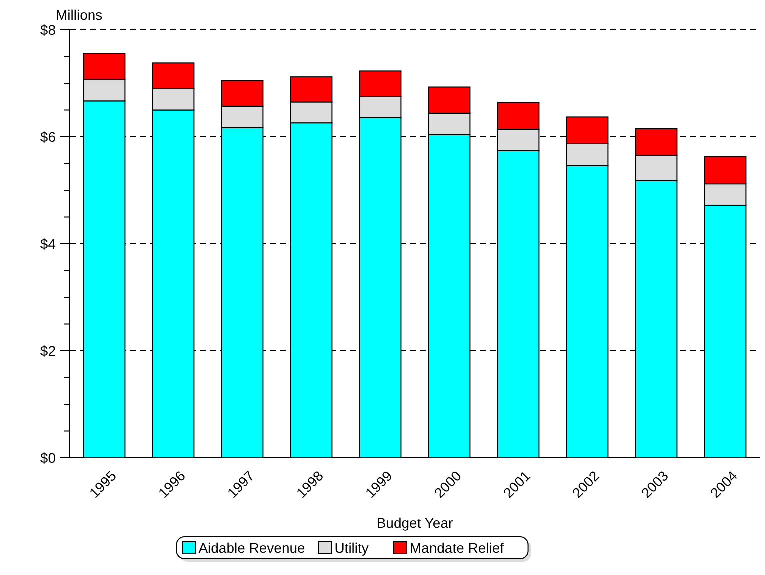 The width and height of the screenshot is (765, 575). What do you see at coordinates (79, 15) in the screenshot?
I see `y-axis-title: Millions` at bounding box center [79, 15].